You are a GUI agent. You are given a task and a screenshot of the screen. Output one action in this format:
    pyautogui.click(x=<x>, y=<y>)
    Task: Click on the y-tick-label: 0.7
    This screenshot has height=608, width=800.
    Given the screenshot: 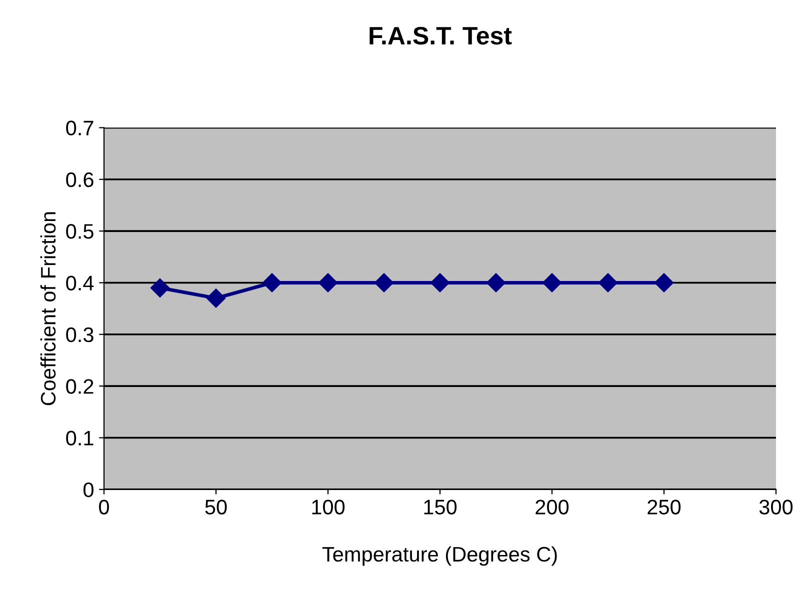 What is the action you would take?
    pyautogui.click(x=80, y=128)
    